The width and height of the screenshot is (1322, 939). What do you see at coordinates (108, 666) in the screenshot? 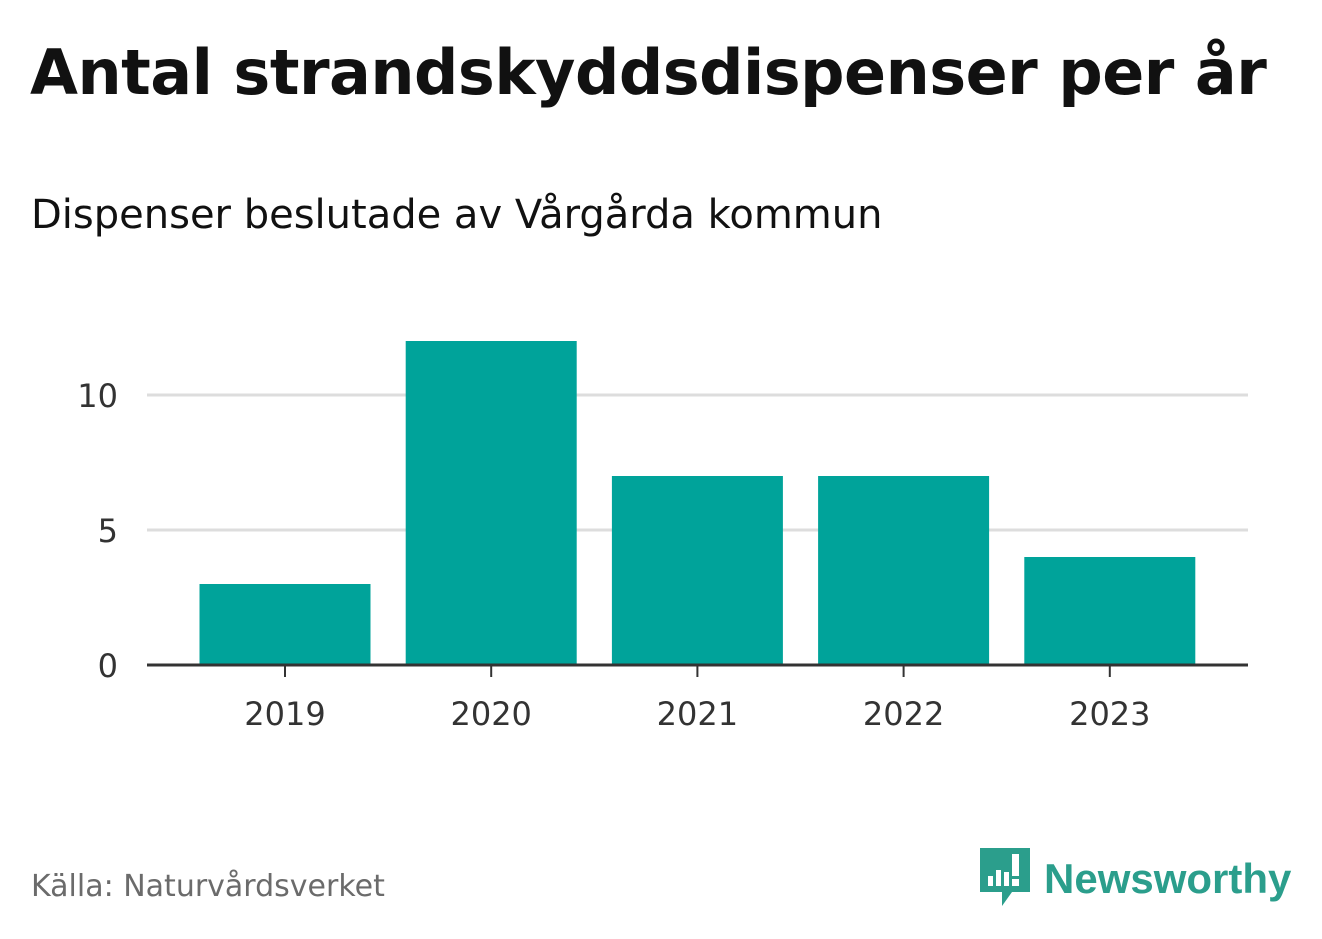
I see `y-tick-label: 0` at bounding box center [108, 666].